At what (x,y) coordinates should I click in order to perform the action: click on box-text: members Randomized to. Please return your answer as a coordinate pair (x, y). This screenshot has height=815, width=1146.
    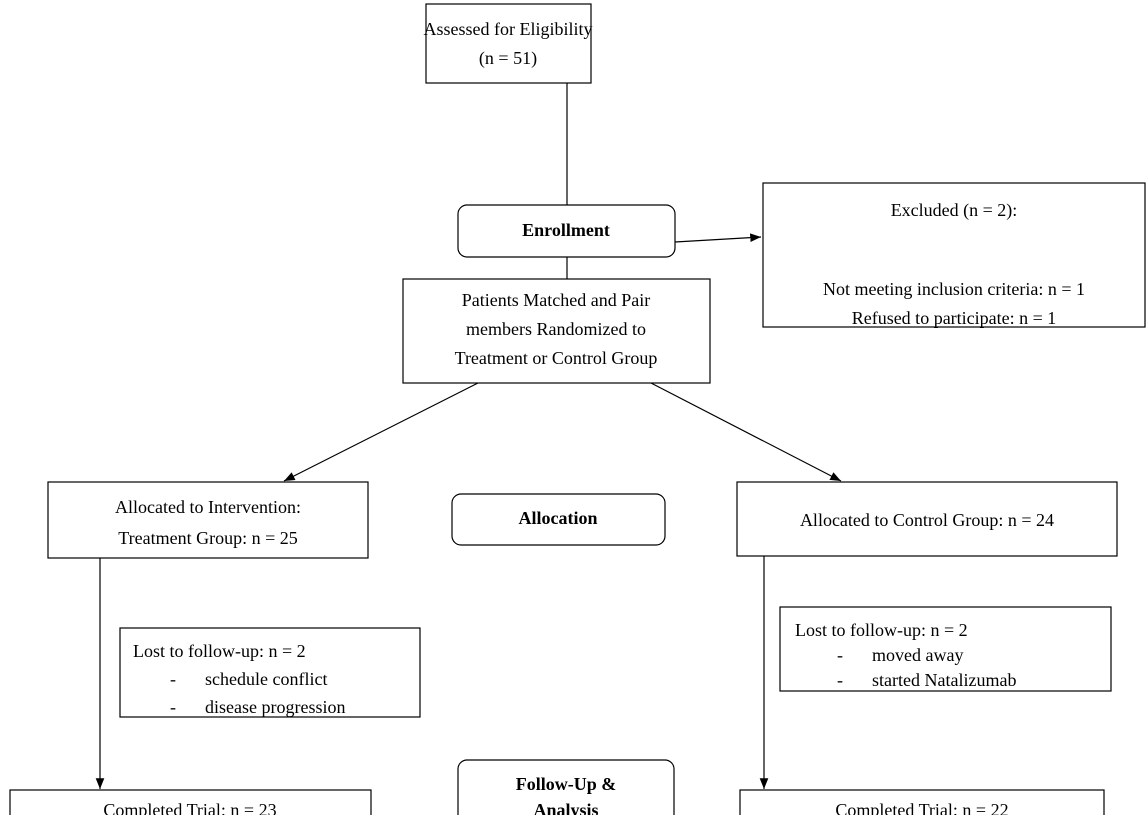
    Looking at the image, I should click on (556, 329).